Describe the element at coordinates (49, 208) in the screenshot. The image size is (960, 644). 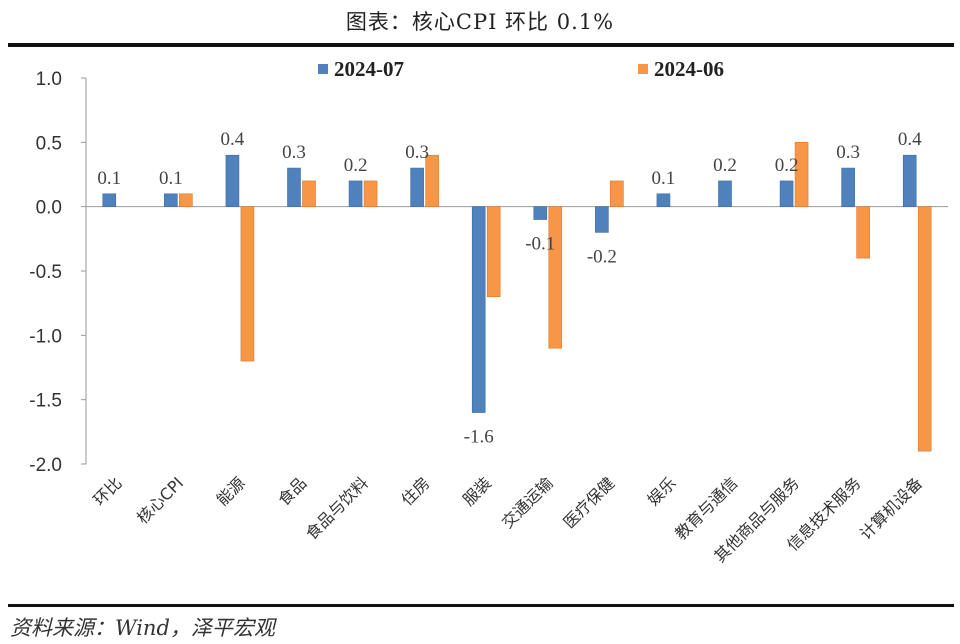
I see `y-tick-label: 0.0` at that location.